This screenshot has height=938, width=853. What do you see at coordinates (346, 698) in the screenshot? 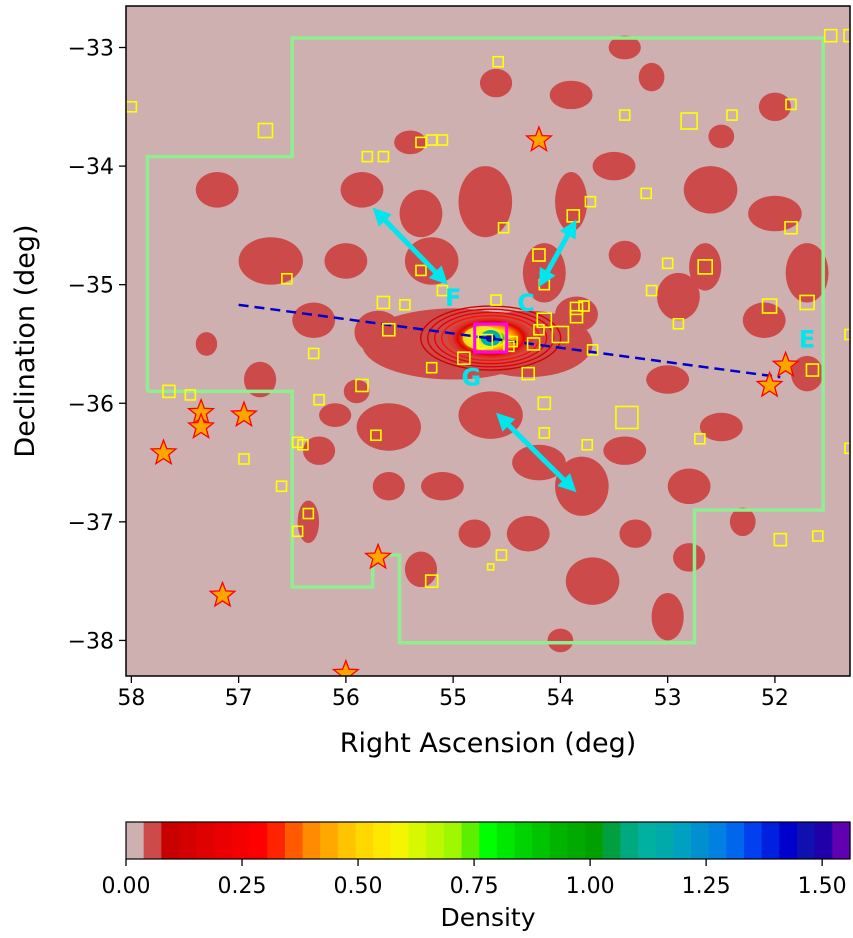
I see `x-tick-label-2: 56` at bounding box center [346, 698].